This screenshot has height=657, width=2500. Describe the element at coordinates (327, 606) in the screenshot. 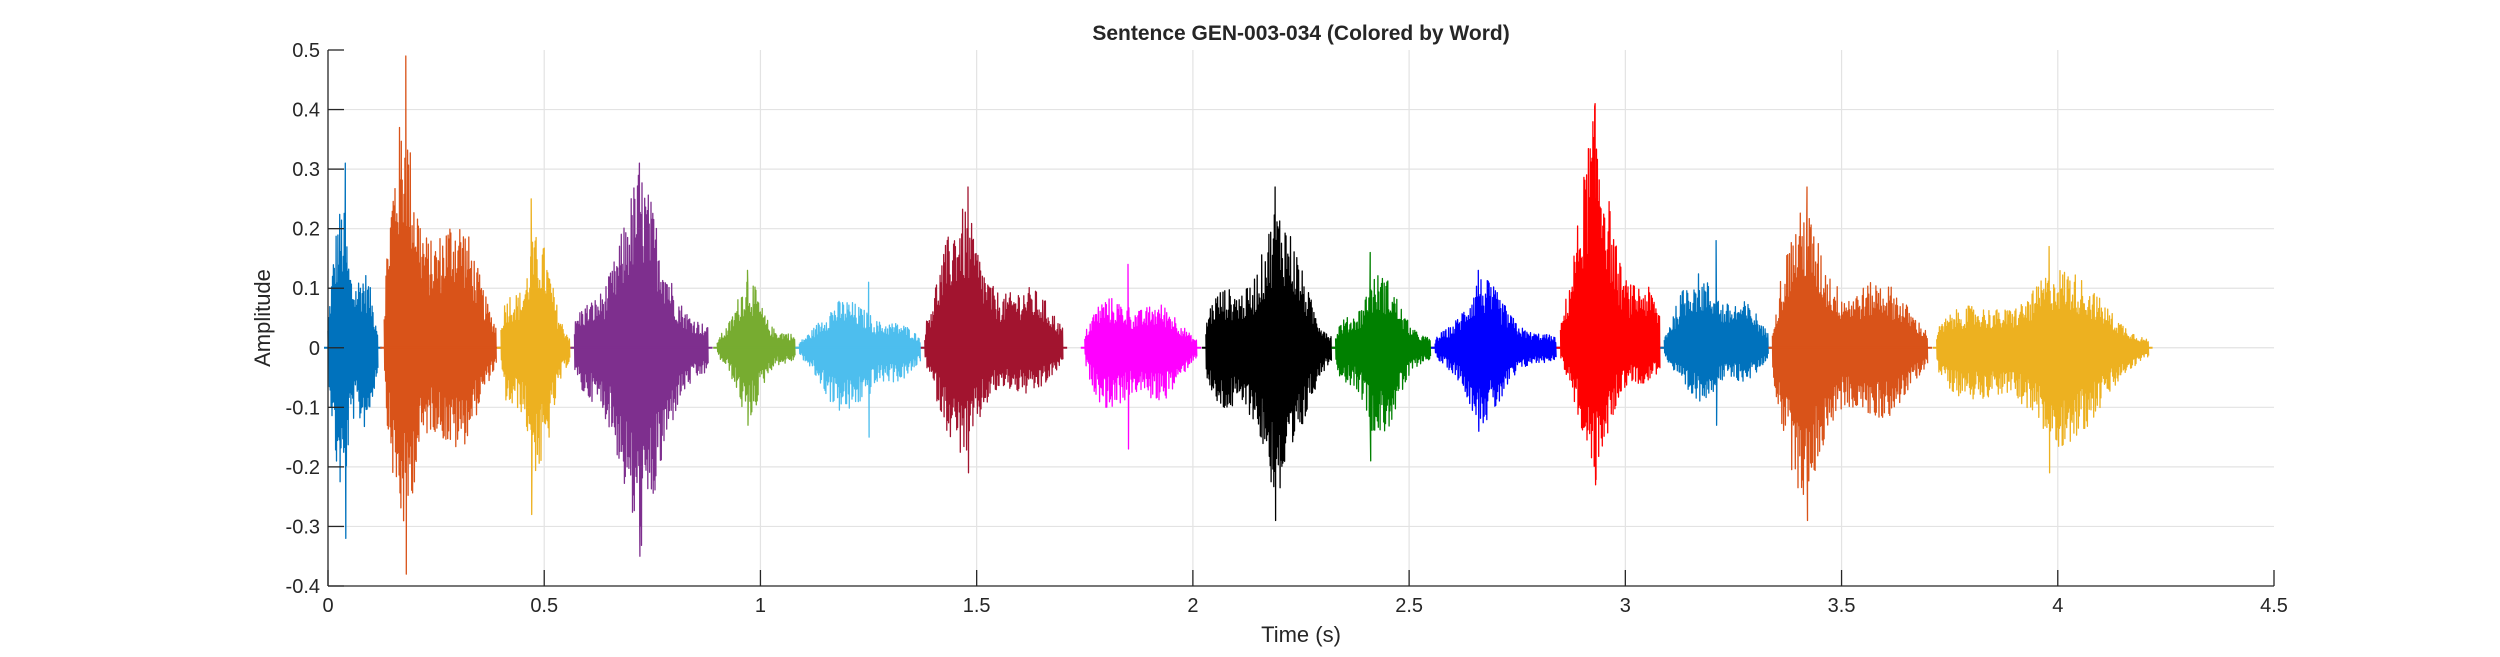

I see `x-tick-label: 0` at that location.